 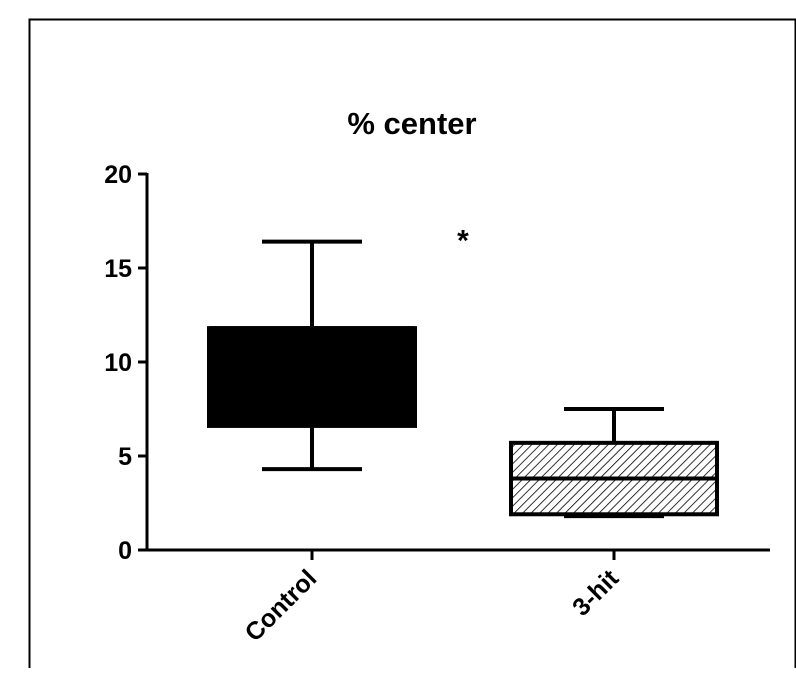 I want to click on y-tick-label: 10, so click(x=118, y=363).